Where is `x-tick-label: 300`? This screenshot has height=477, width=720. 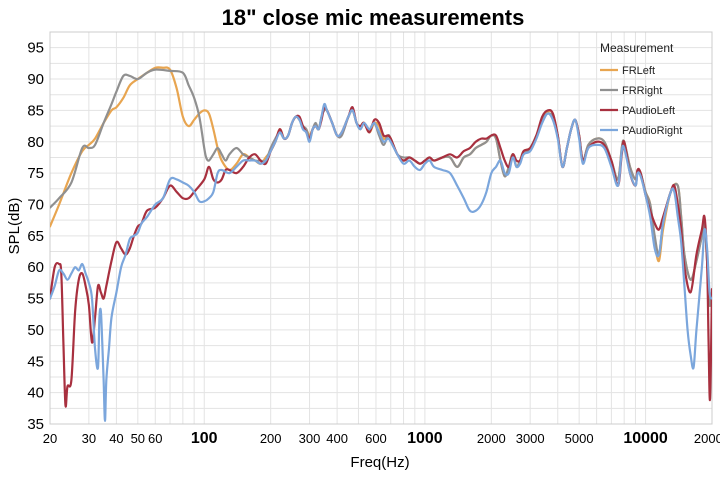
x-tick-label: 300 is located at coordinates (310, 438).